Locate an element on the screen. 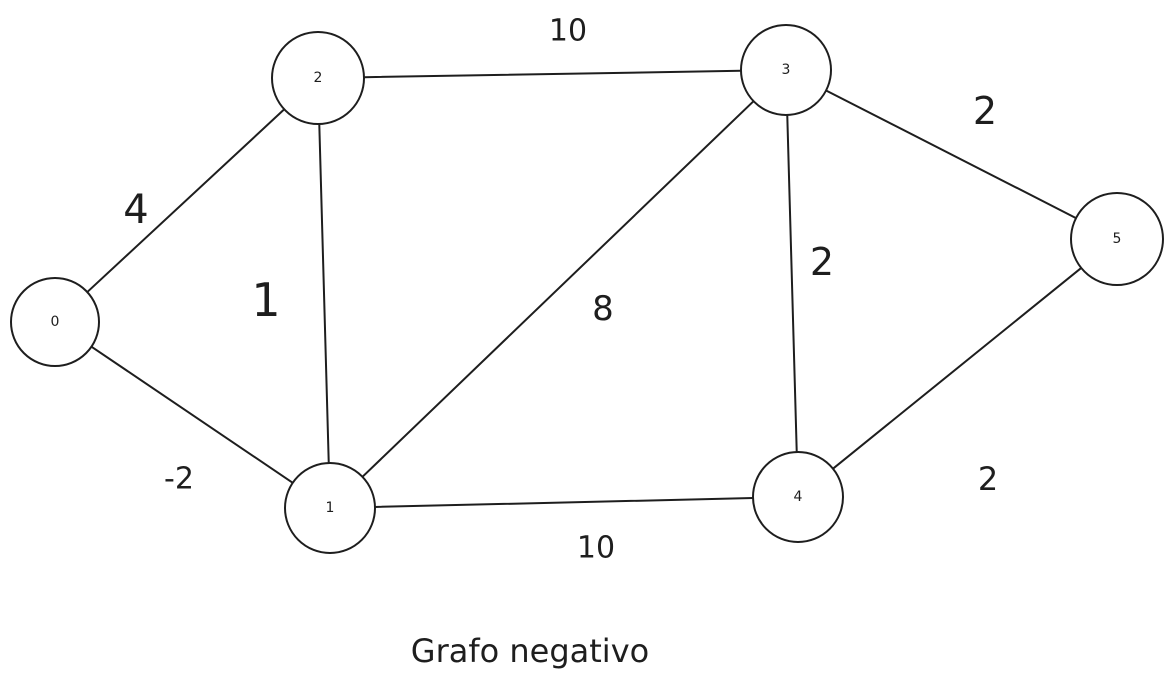 This screenshot has width=1172, height=684. node-label-0: 0 is located at coordinates (55, 322).